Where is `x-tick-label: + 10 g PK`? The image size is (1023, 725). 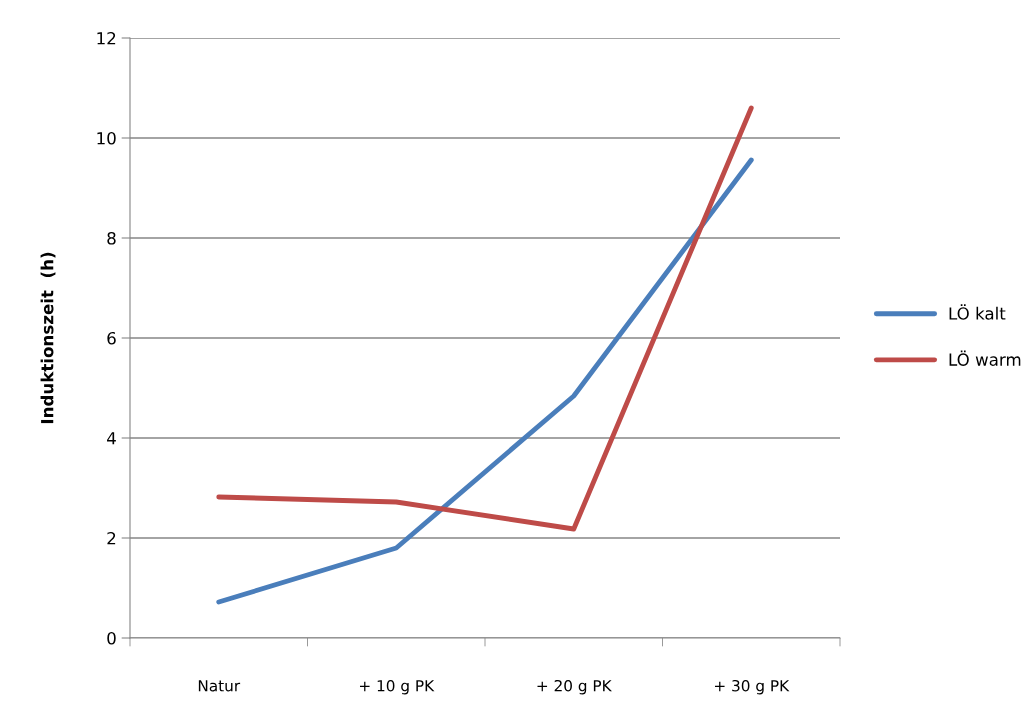 x-tick-label: + 10 g PK is located at coordinates (397, 687).